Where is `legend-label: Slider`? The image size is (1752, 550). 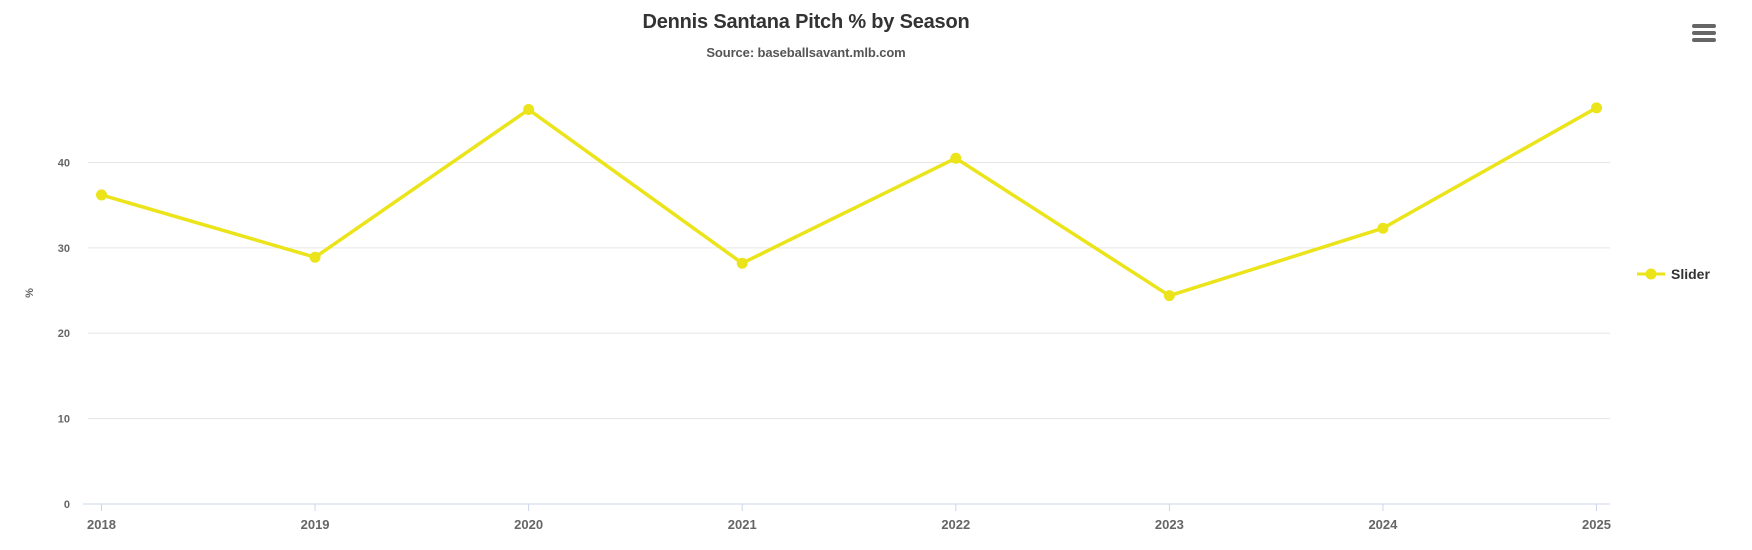 legend-label: Slider is located at coordinates (1690, 274).